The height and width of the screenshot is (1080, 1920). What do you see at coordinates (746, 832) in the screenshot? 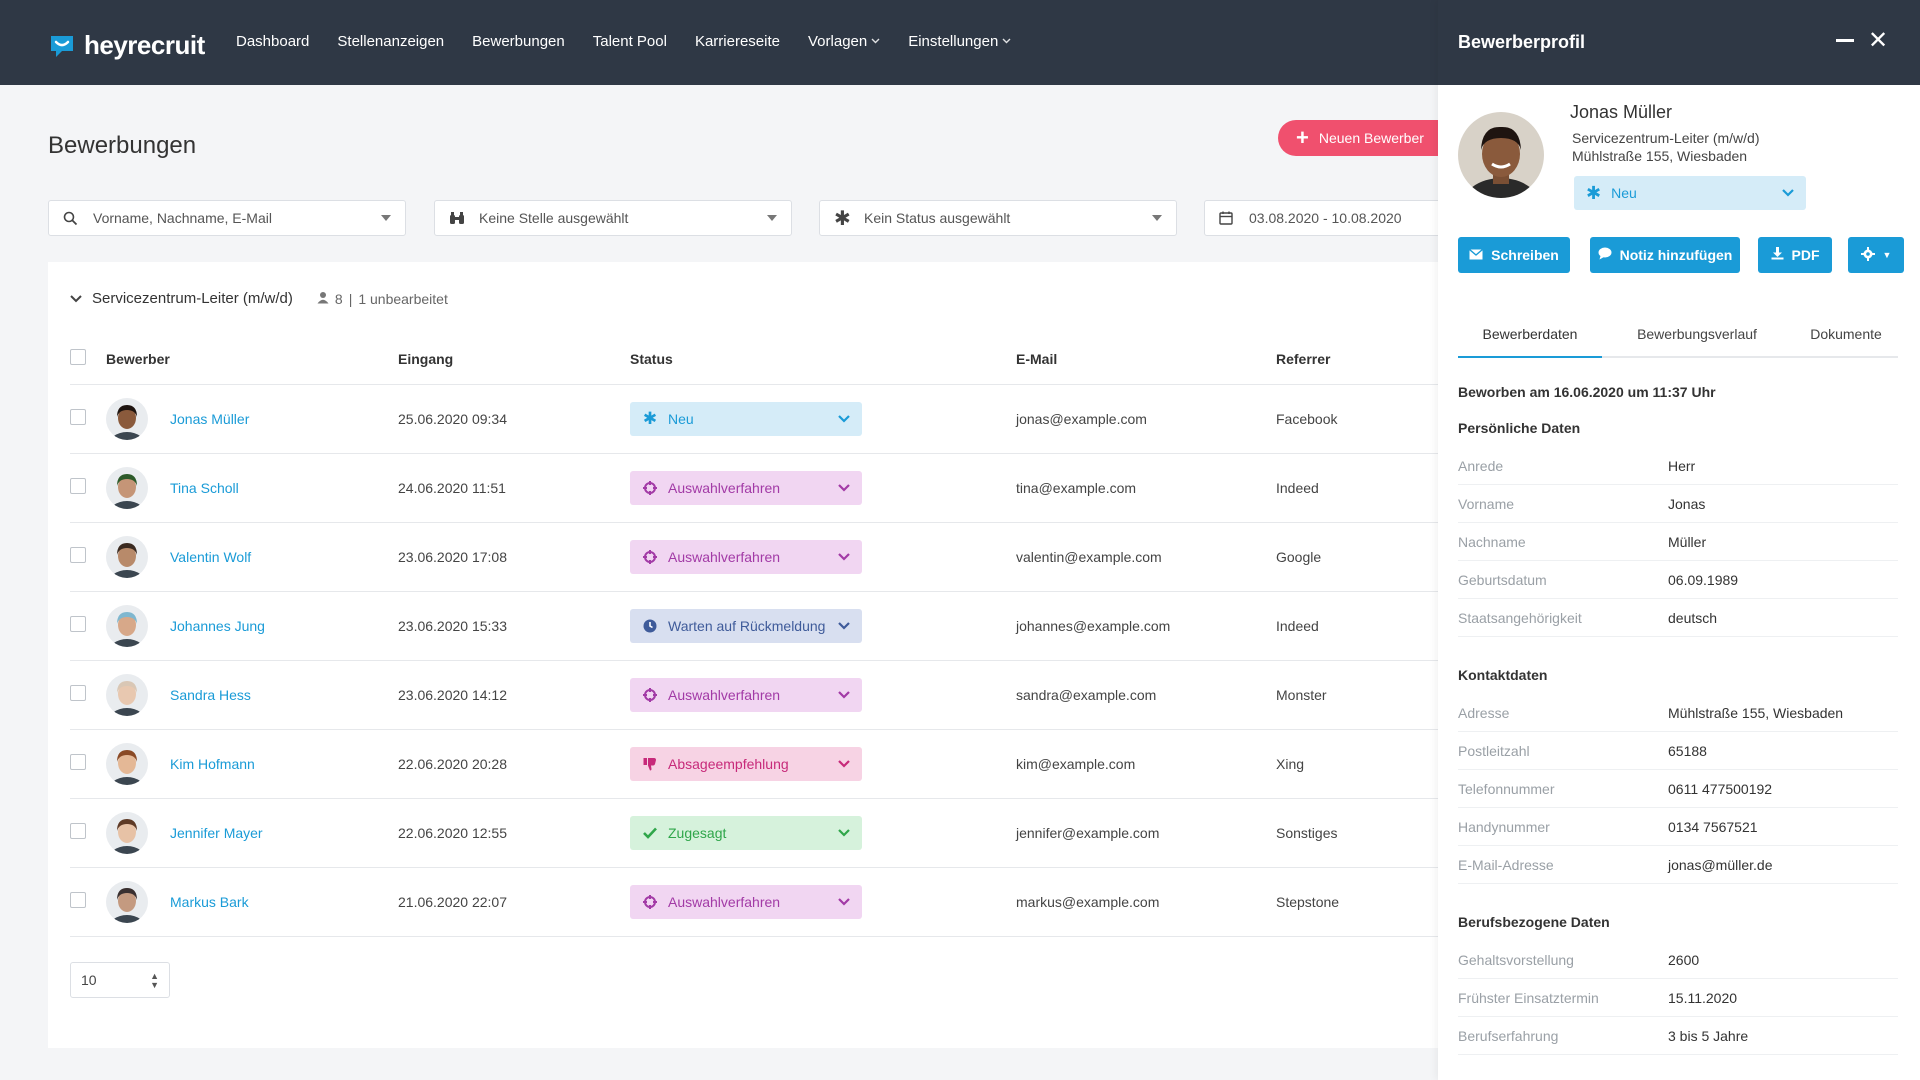
I see `status-select: Zugesagt` at bounding box center [746, 832].